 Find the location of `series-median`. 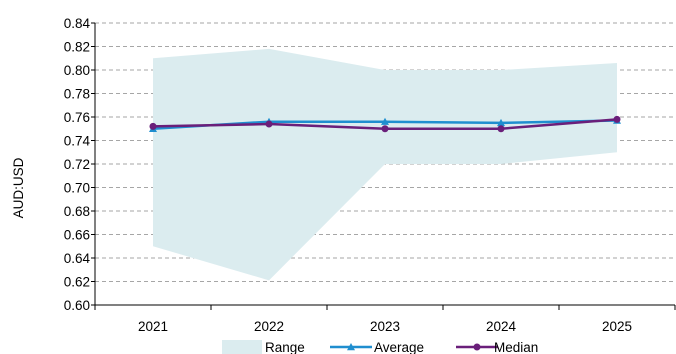

series-median is located at coordinates (385, 124).